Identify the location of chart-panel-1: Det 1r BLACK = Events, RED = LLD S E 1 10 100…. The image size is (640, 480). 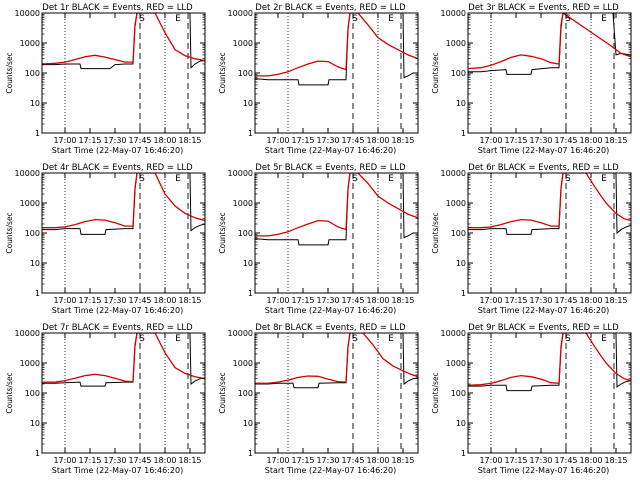
(106, 80).